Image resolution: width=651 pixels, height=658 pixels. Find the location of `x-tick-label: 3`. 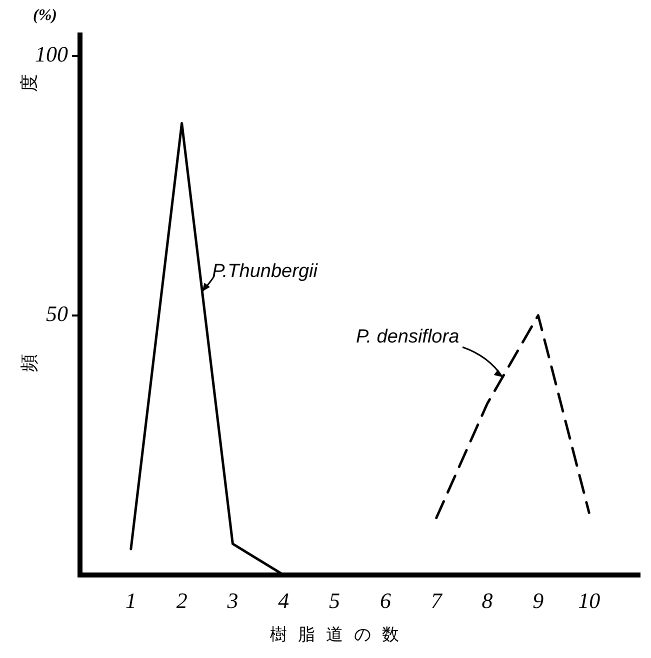

x-tick-label: 3 is located at coordinates (232, 600).